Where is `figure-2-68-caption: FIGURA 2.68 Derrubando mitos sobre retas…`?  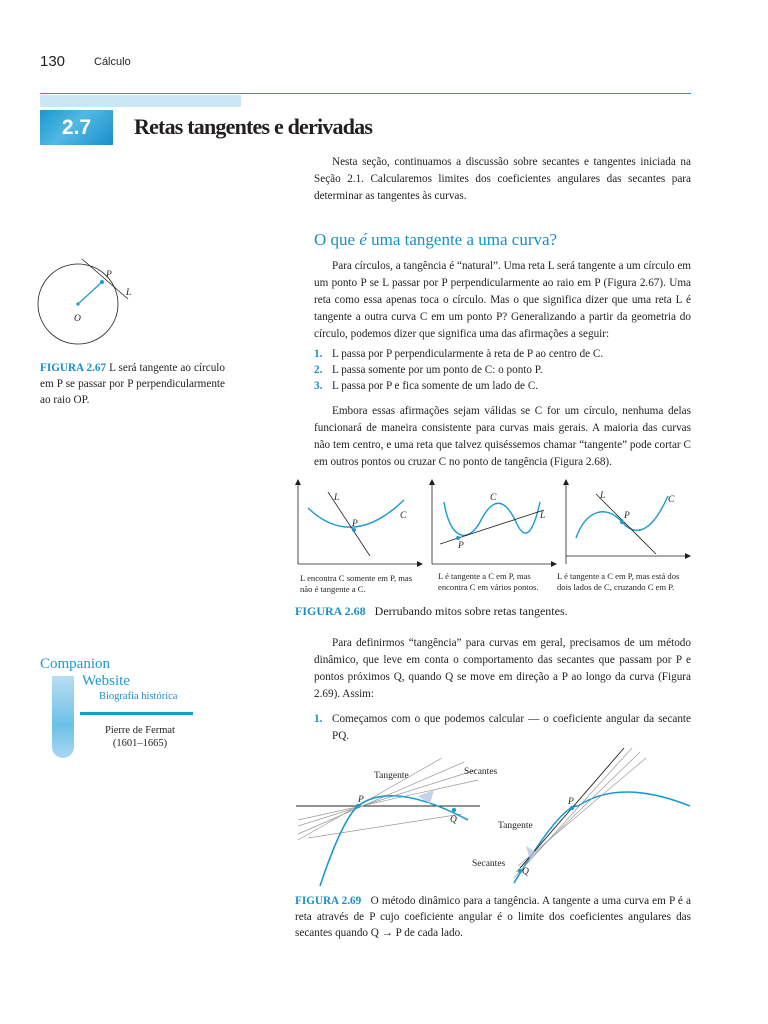 figure-2-68-caption: FIGURA 2.68 Derrubando mitos sobre retas… is located at coordinates (431, 611).